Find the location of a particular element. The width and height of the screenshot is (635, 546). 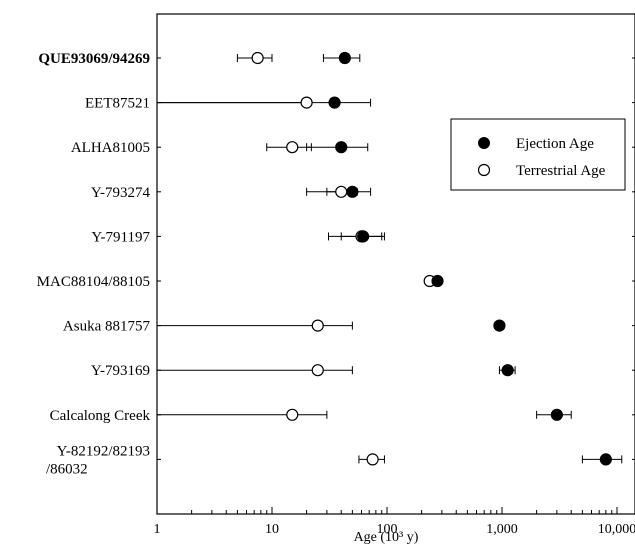

x-axis: 1 10 100 1,000 10,000 is located at coordinates (394, 522).